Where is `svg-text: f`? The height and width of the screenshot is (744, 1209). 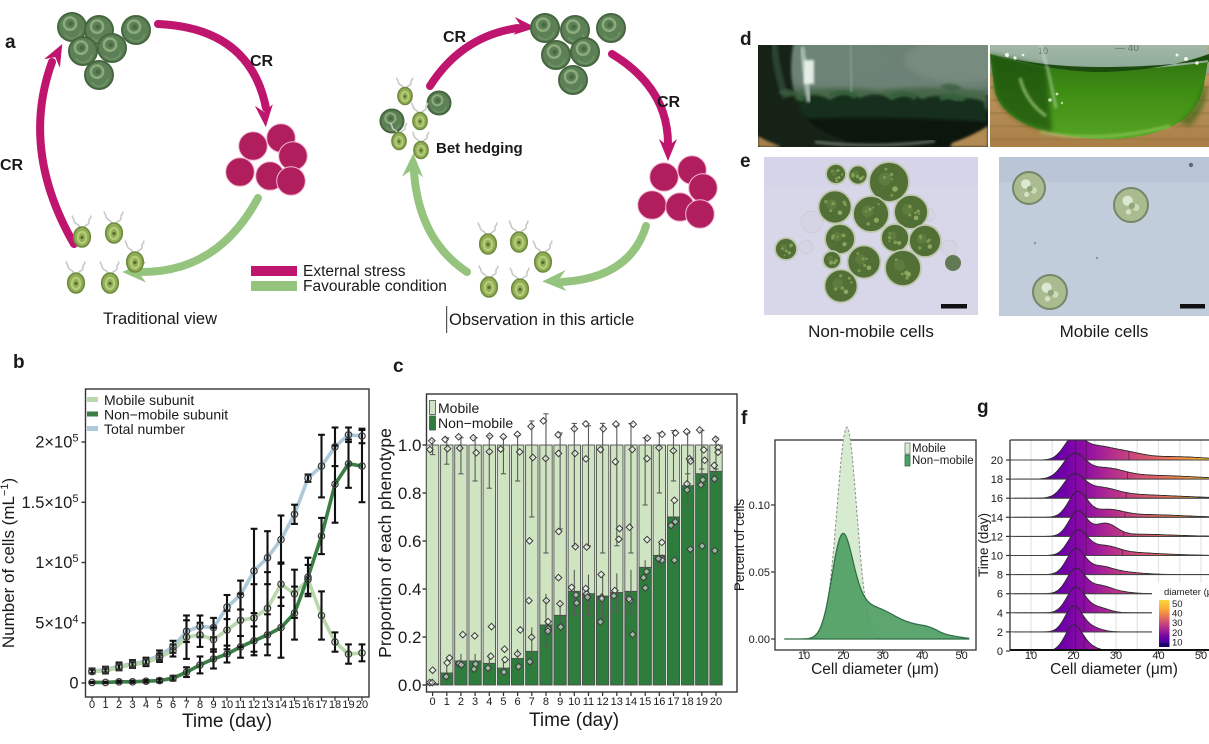
svg-text: f is located at coordinates (744, 418).